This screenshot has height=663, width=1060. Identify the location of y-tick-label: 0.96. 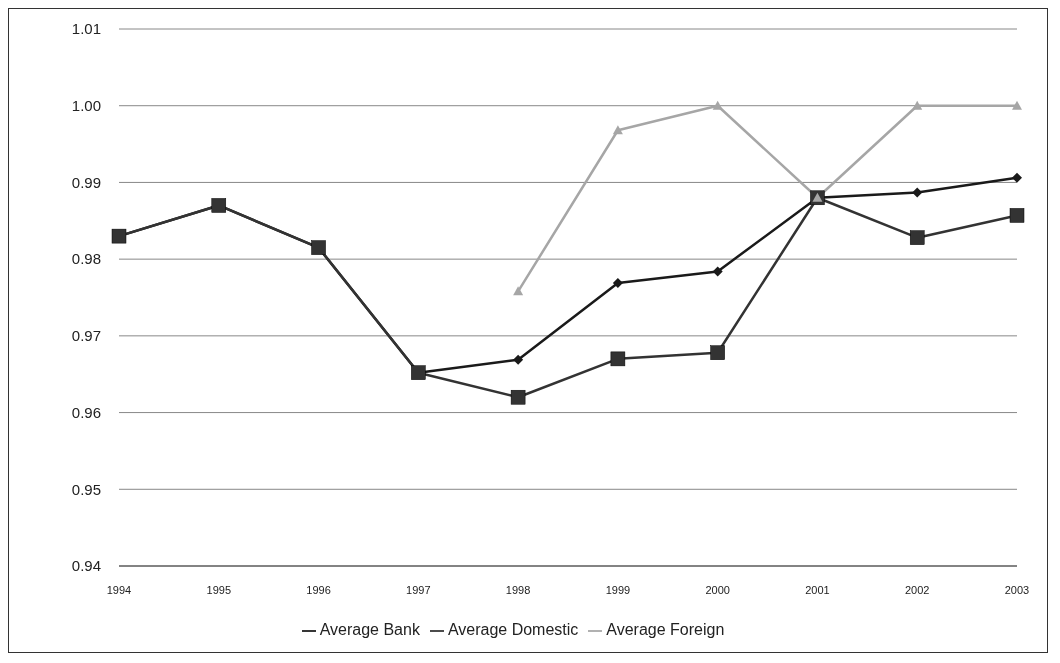
(86, 412).